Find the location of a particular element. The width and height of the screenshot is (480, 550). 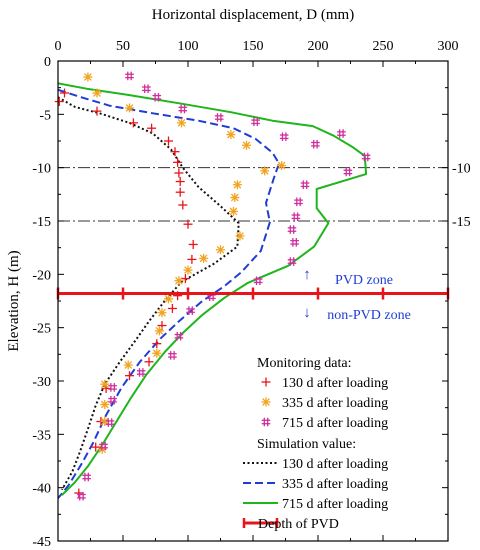

x-axis-title: Horizontal displacement, D (mm) is located at coordinates (253, 15).